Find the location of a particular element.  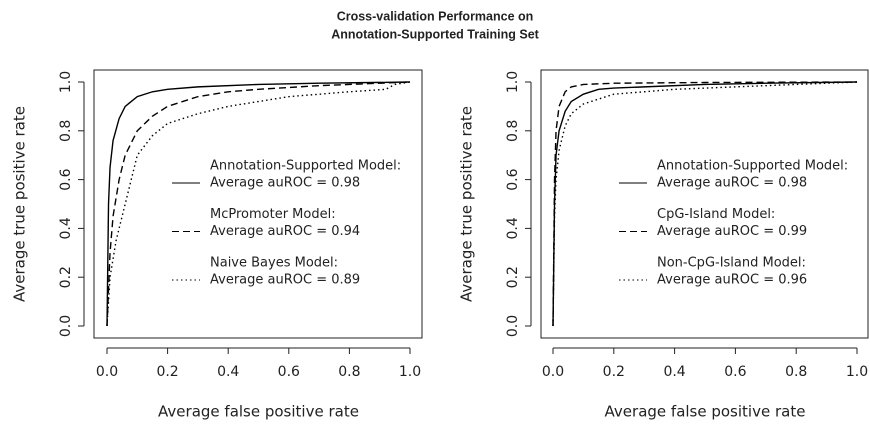

legend-label: Non-CpG-Island Model: is located at coordinates (731, 263).